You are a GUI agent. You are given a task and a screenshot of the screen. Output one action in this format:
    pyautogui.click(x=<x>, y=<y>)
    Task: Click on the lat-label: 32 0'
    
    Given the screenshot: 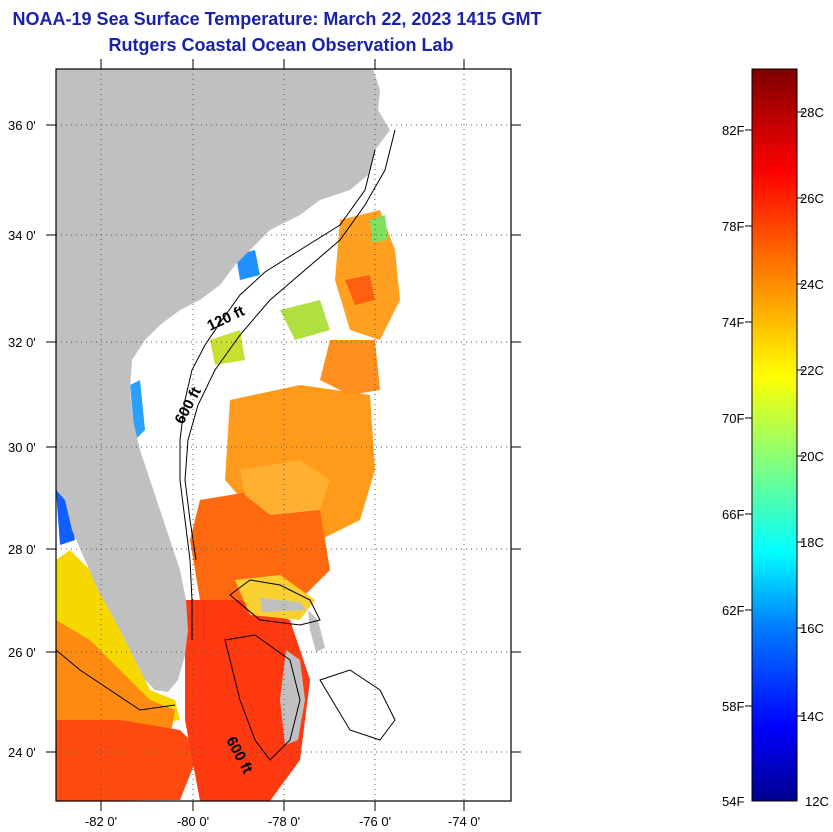 What is the action you would take?
    pyautogui.click(x=22, y=342)
    